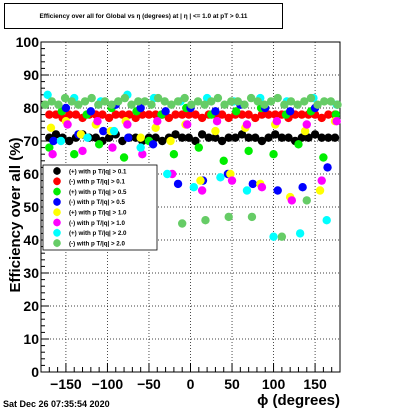 This screenshot has width=400, height=414. What do you see at coordinates (35, 372) in the screenshot?
I see `y-tick-label: 0` at bounding box center [35, 372].